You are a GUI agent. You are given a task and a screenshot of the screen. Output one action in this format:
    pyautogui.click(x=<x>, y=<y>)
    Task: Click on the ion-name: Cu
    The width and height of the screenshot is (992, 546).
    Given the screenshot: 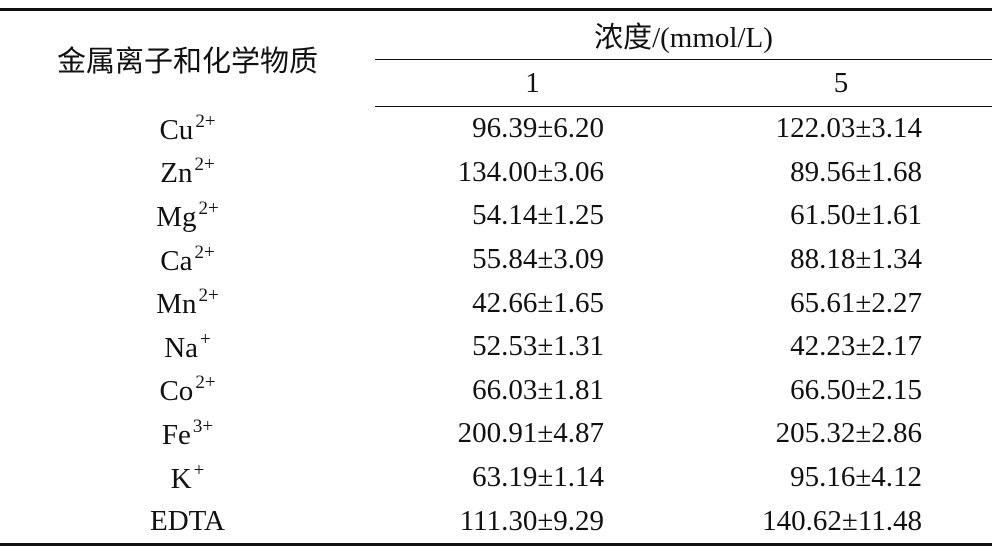 What is the action you would take?
    pyautogui.click(x=176, y=129)
    